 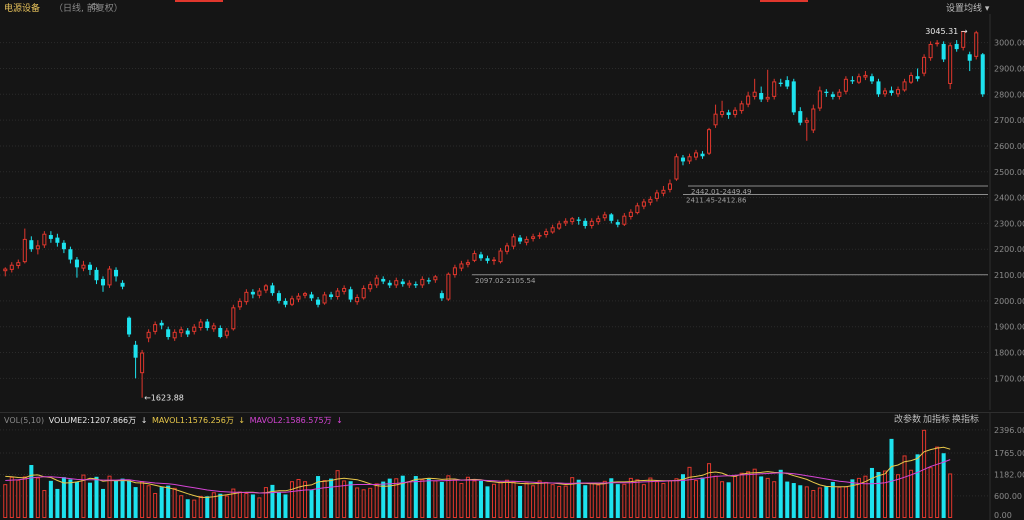 I want to click on instrument-title: 电源设备, so click(x=22, y=9).